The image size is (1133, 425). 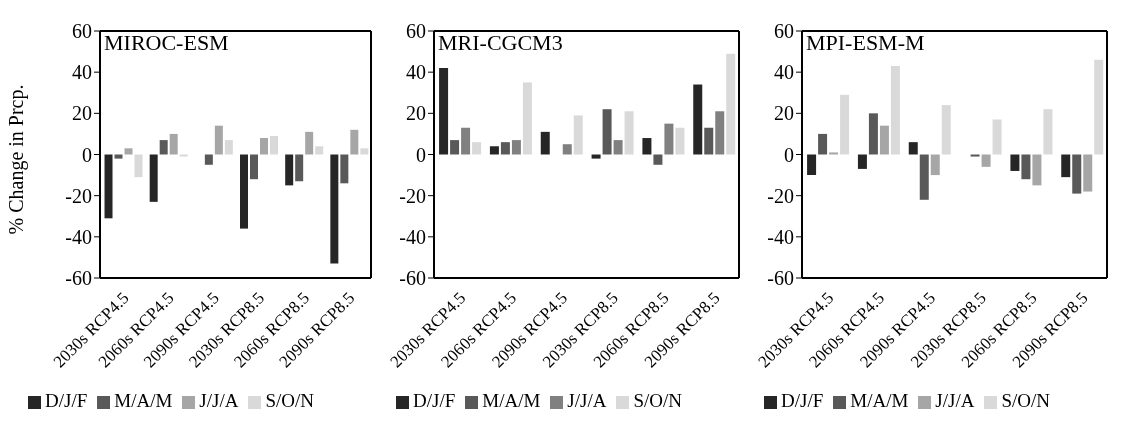 I want to click on chart-title: MIROC-ESM, so click(x=166, y=43).